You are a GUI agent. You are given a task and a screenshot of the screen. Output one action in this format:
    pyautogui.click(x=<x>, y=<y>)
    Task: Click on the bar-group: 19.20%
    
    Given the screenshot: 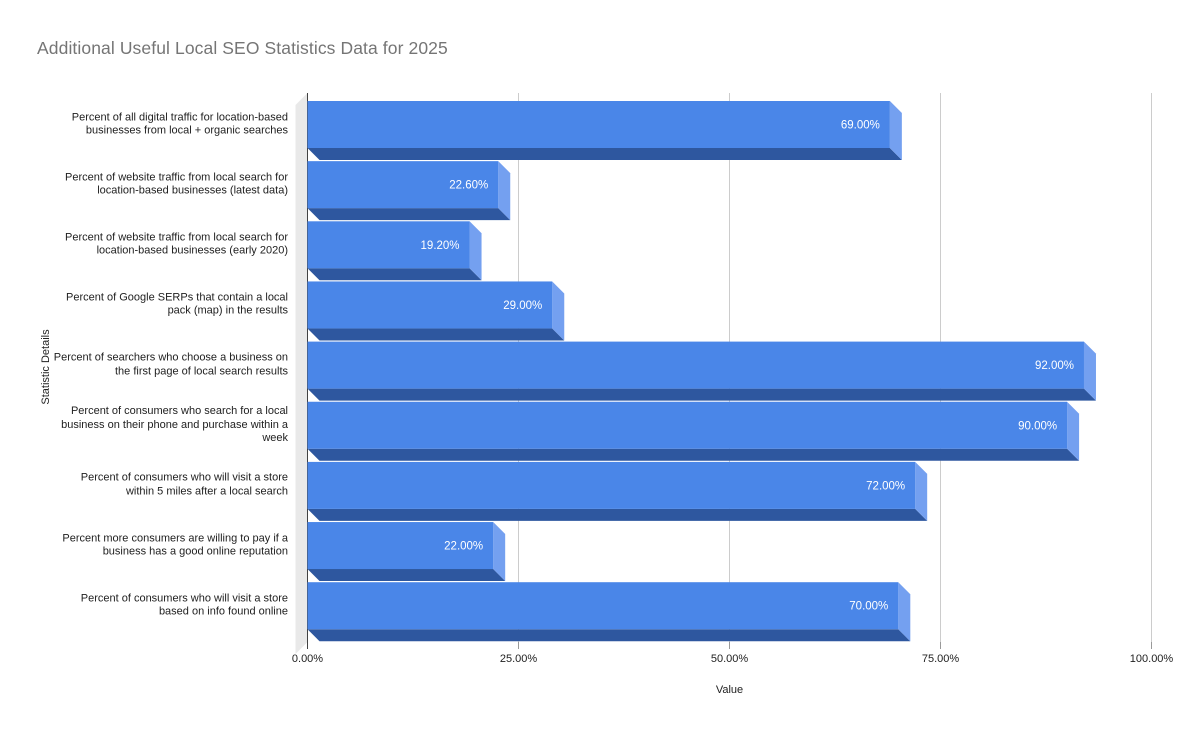 What is the action you would take?
    pyautogui.click(x=394, y=251)
    